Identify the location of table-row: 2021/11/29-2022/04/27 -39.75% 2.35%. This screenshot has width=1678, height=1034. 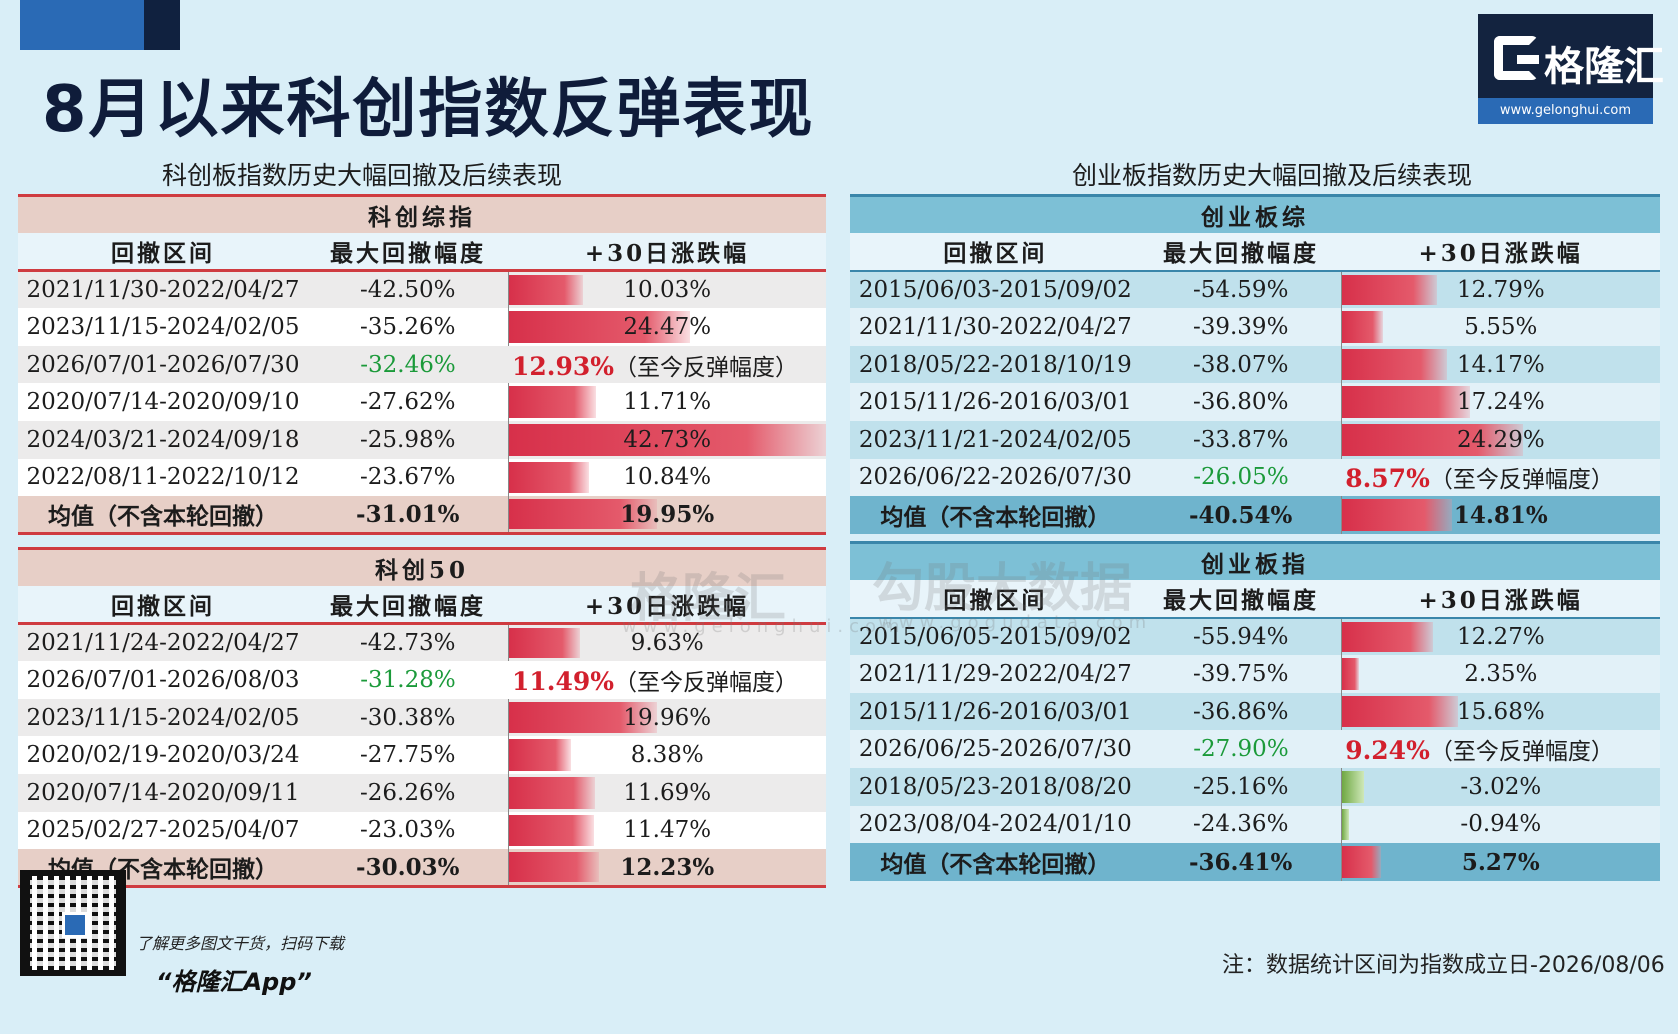
(1255, 674).